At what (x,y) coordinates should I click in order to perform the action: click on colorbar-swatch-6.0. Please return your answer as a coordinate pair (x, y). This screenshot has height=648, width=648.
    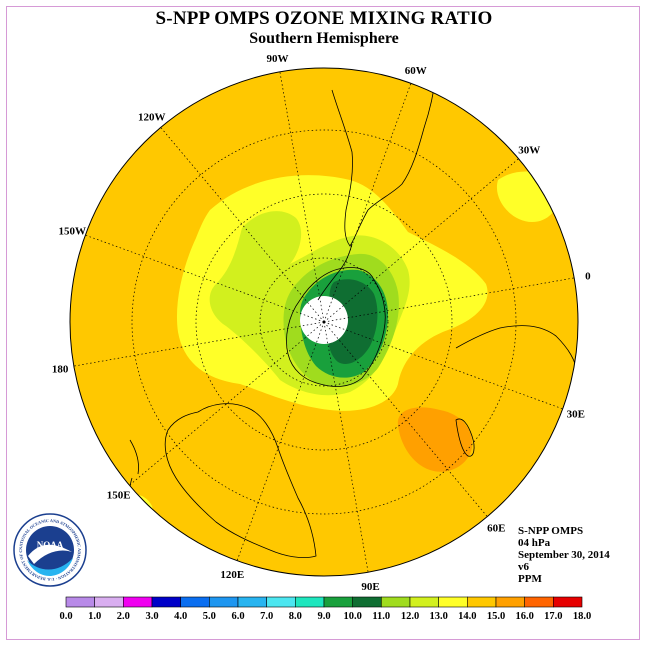
    Looking at the image, I should click on (252, 602).